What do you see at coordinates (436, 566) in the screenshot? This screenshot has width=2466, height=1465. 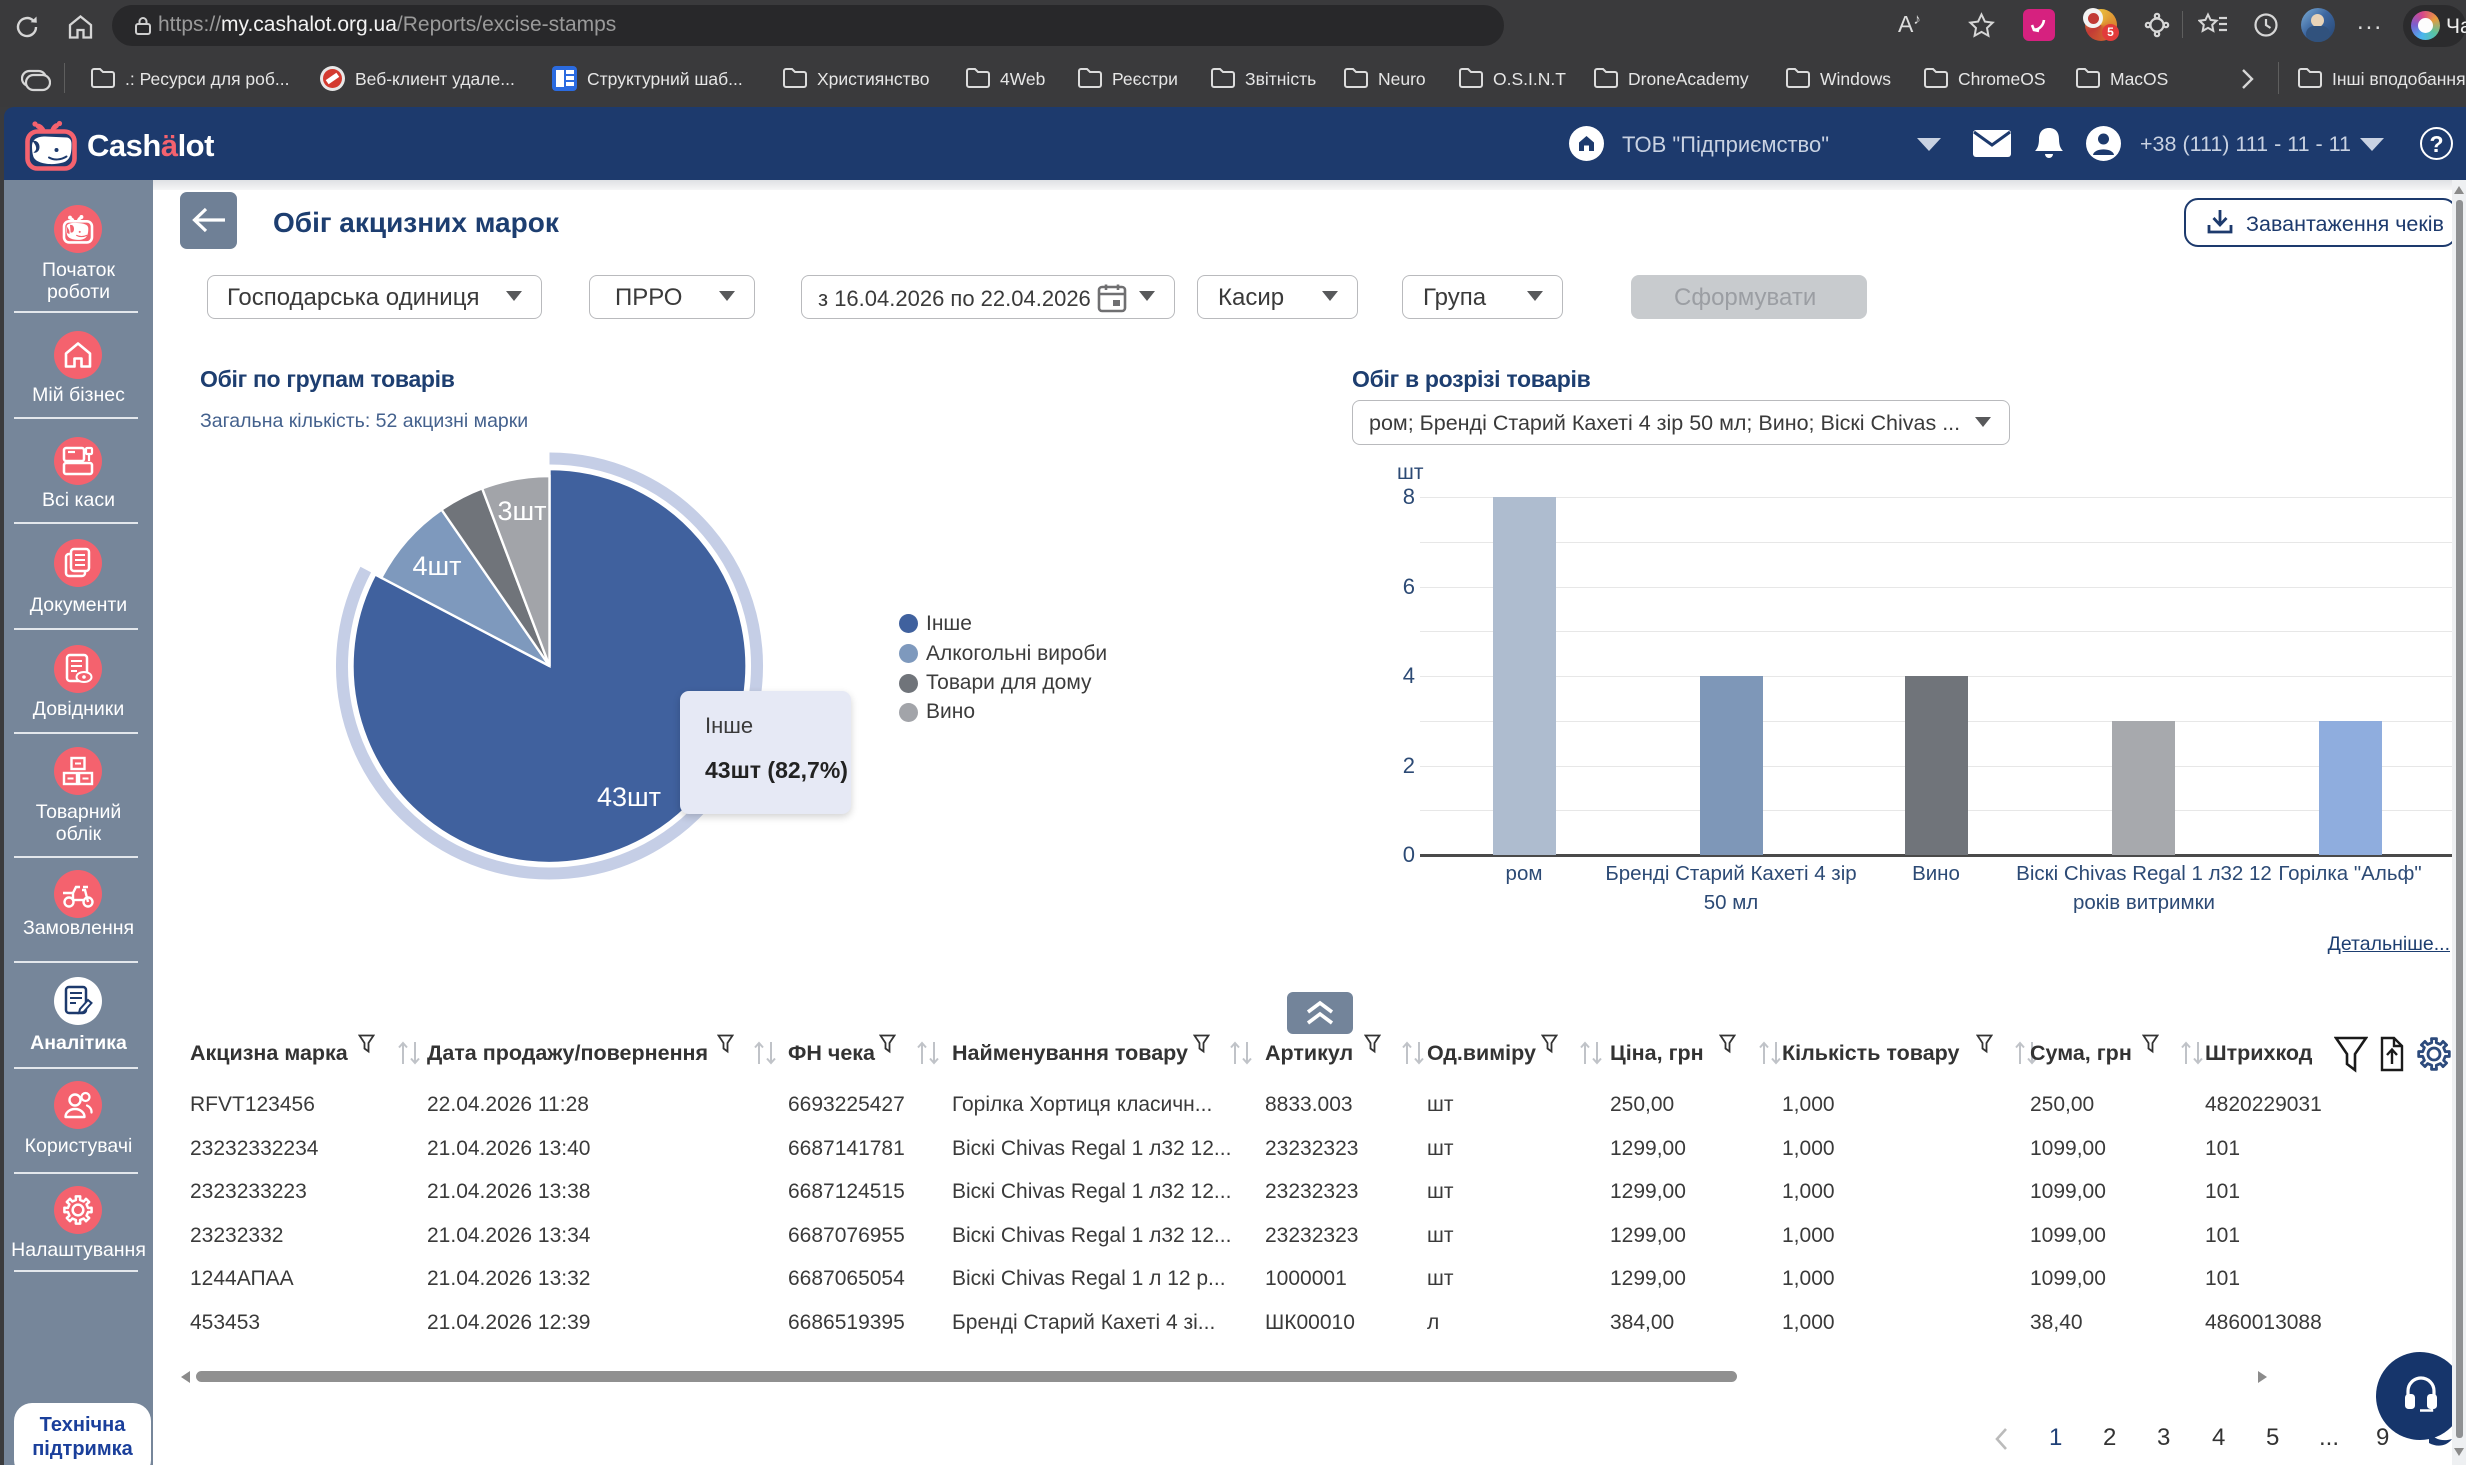 I see `svg-text: 4шт` at bounding box center [436, 566].